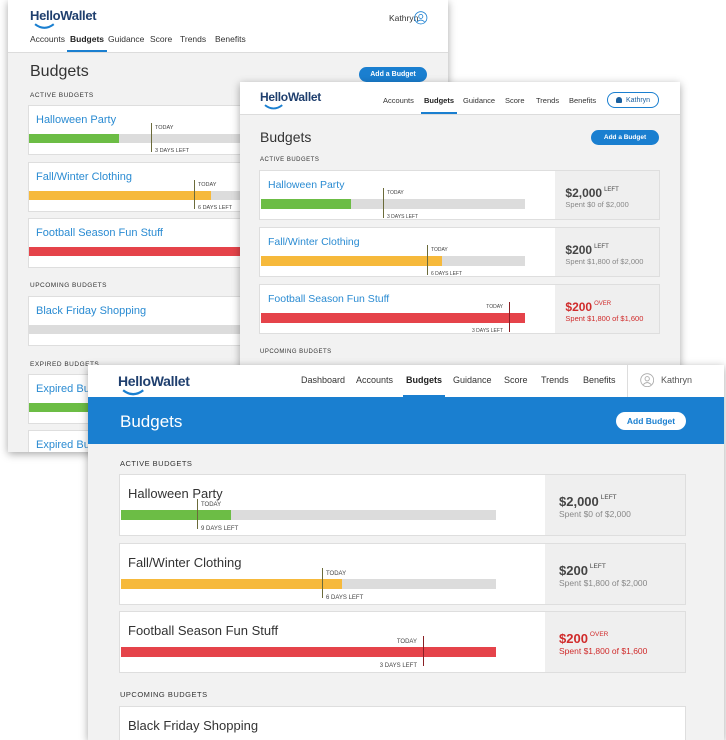 This screenshot has height=740, width=726. Describe the element at coordinates (65, 364) in the screenshot. I see `section-heading: EXPIRED BUDGETS` at that location.